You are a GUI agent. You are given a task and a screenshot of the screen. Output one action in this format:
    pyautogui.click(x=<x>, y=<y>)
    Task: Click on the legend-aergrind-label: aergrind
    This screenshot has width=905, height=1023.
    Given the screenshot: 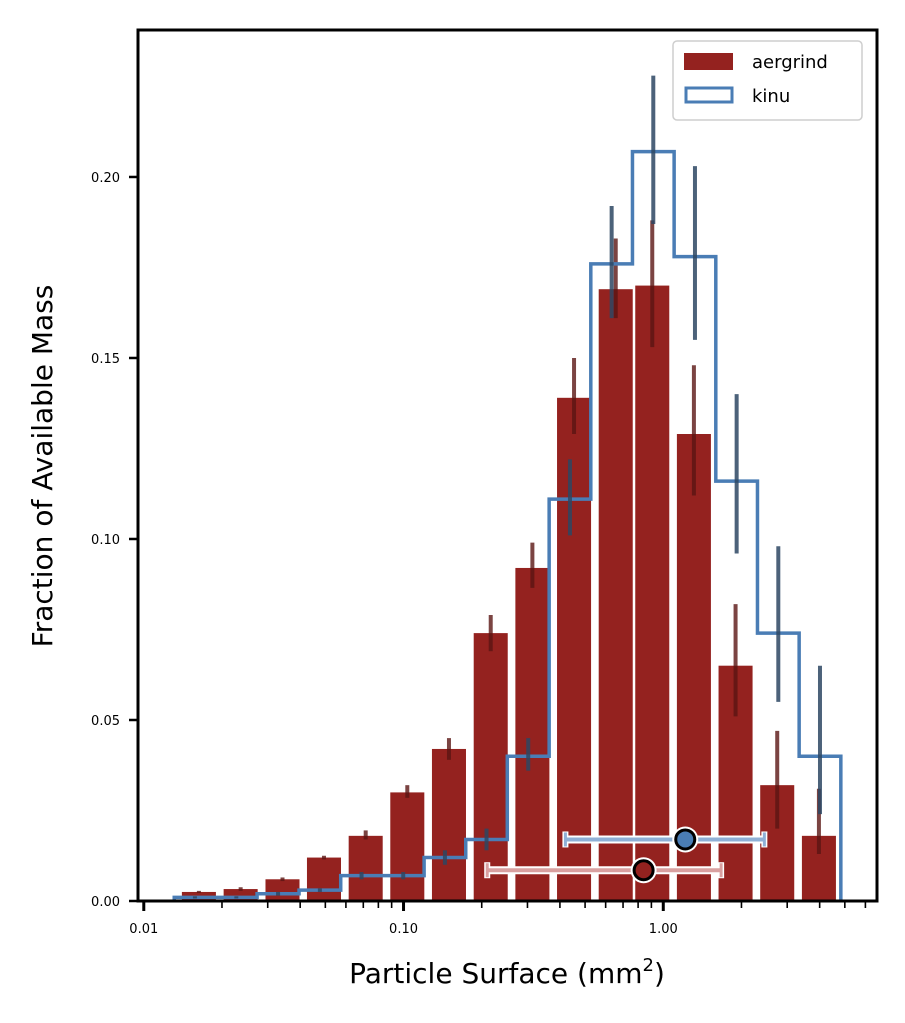 What is the action you would take?
    pyautogui.click(x=790, y=62)
    